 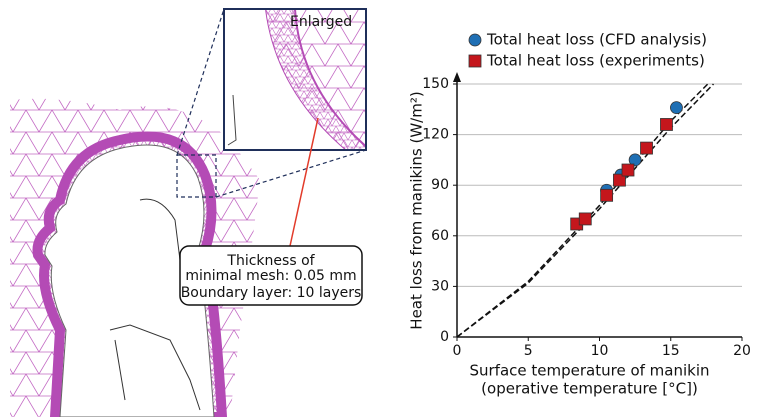 I want to click on y-axis-label: Heat loss from manikins (W/m²), so click(x=417, y=210).